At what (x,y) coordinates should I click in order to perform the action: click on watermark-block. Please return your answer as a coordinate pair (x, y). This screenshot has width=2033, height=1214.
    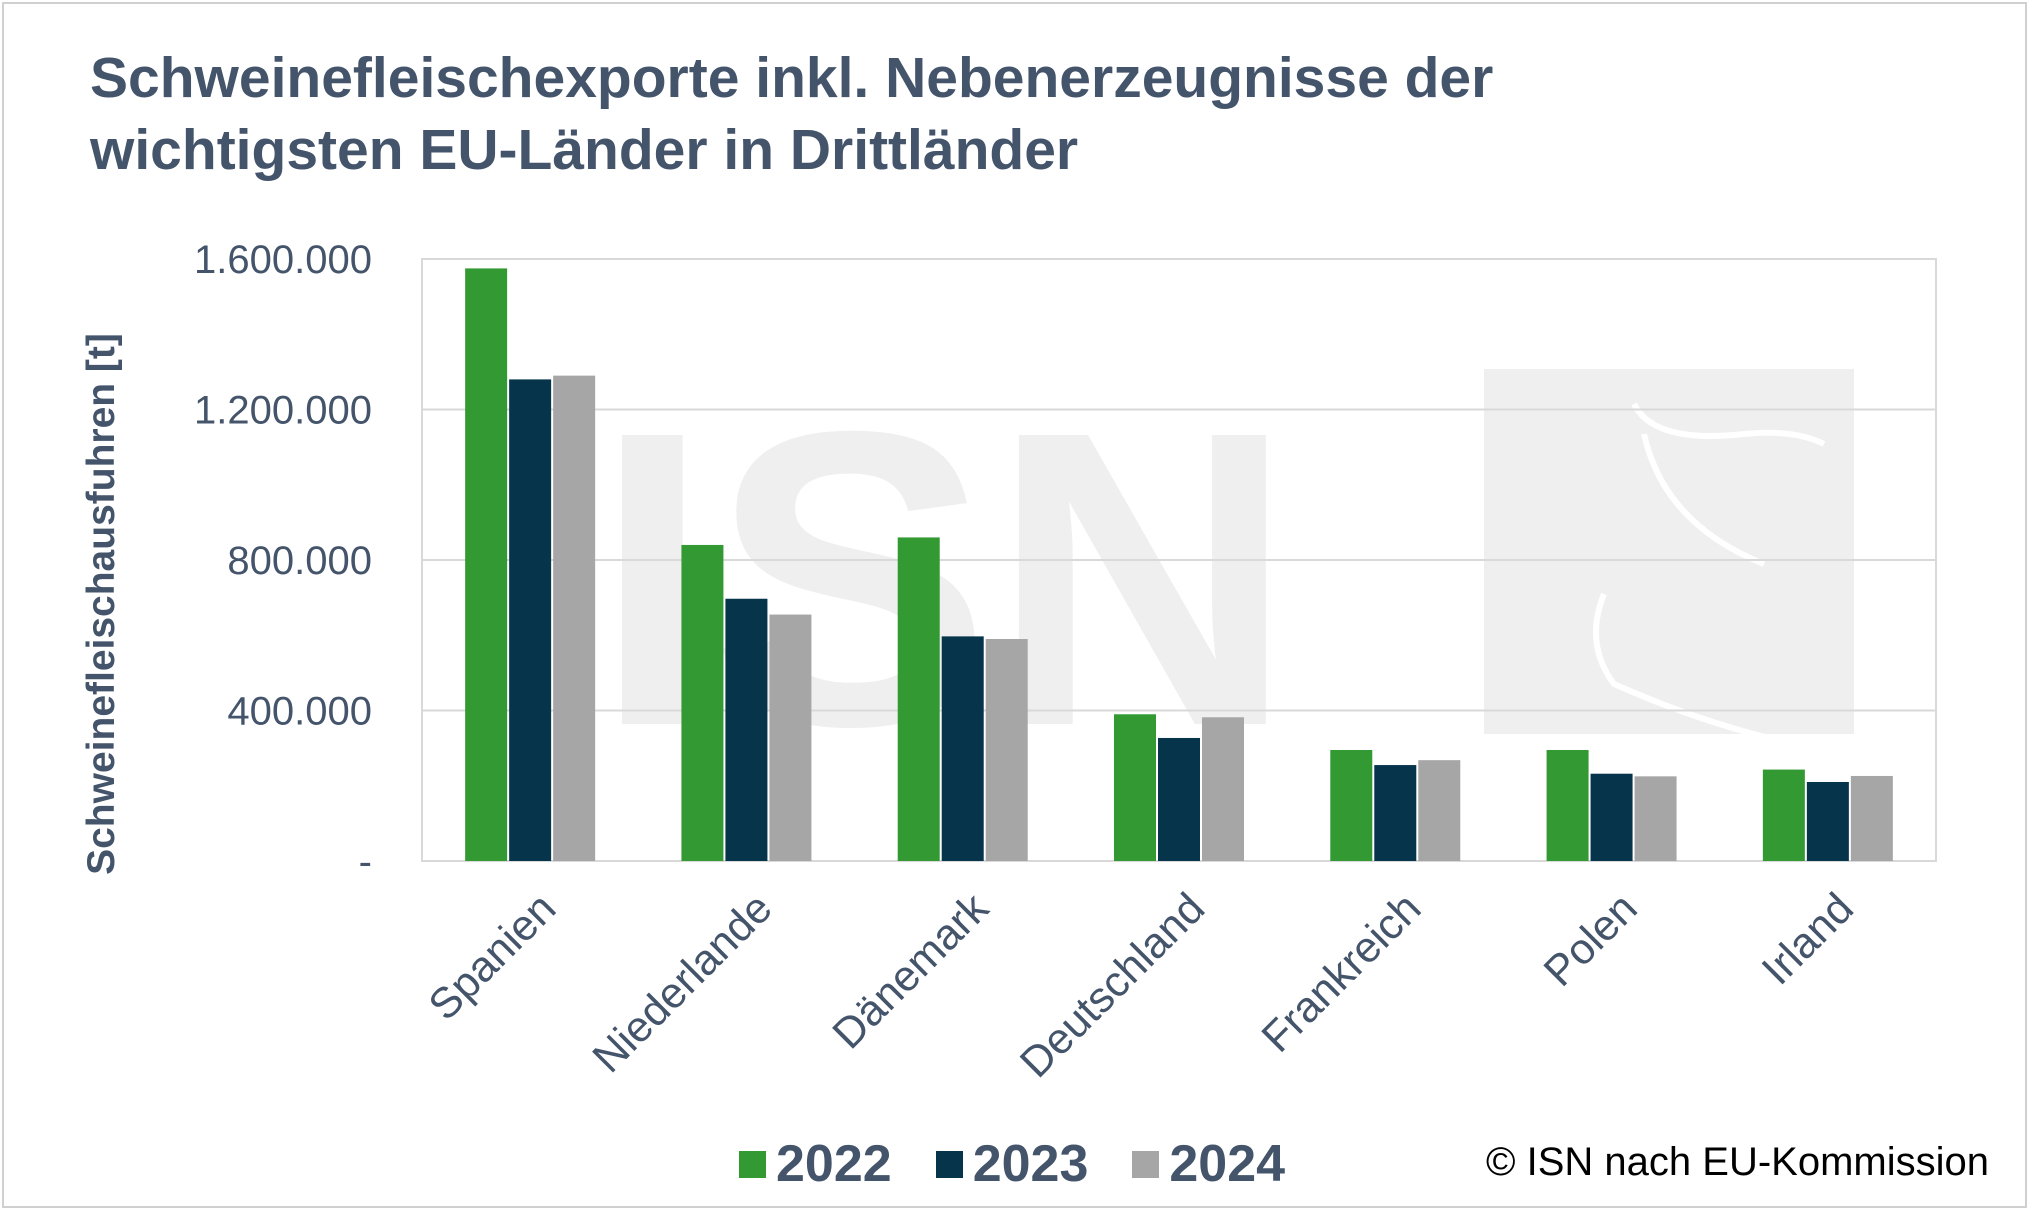
    Looking at the image, I should click on (1669, 551).